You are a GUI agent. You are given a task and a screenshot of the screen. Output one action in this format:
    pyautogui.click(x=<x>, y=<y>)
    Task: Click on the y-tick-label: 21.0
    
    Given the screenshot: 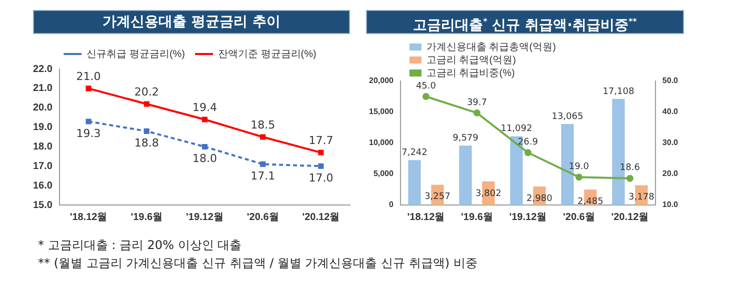 What is the action you would take?
    pyautogui.click(x=42, y=88)
    